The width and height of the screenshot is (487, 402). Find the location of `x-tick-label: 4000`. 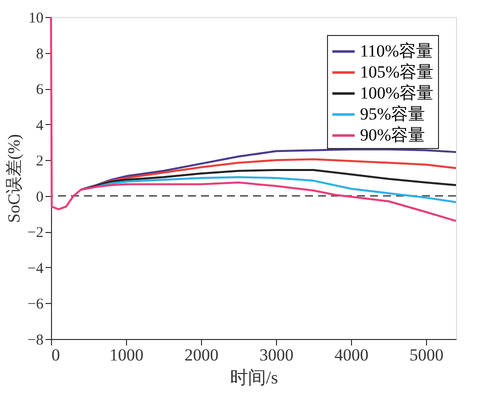

x-tick-label: 4000 is located at coordinates (351, 355).